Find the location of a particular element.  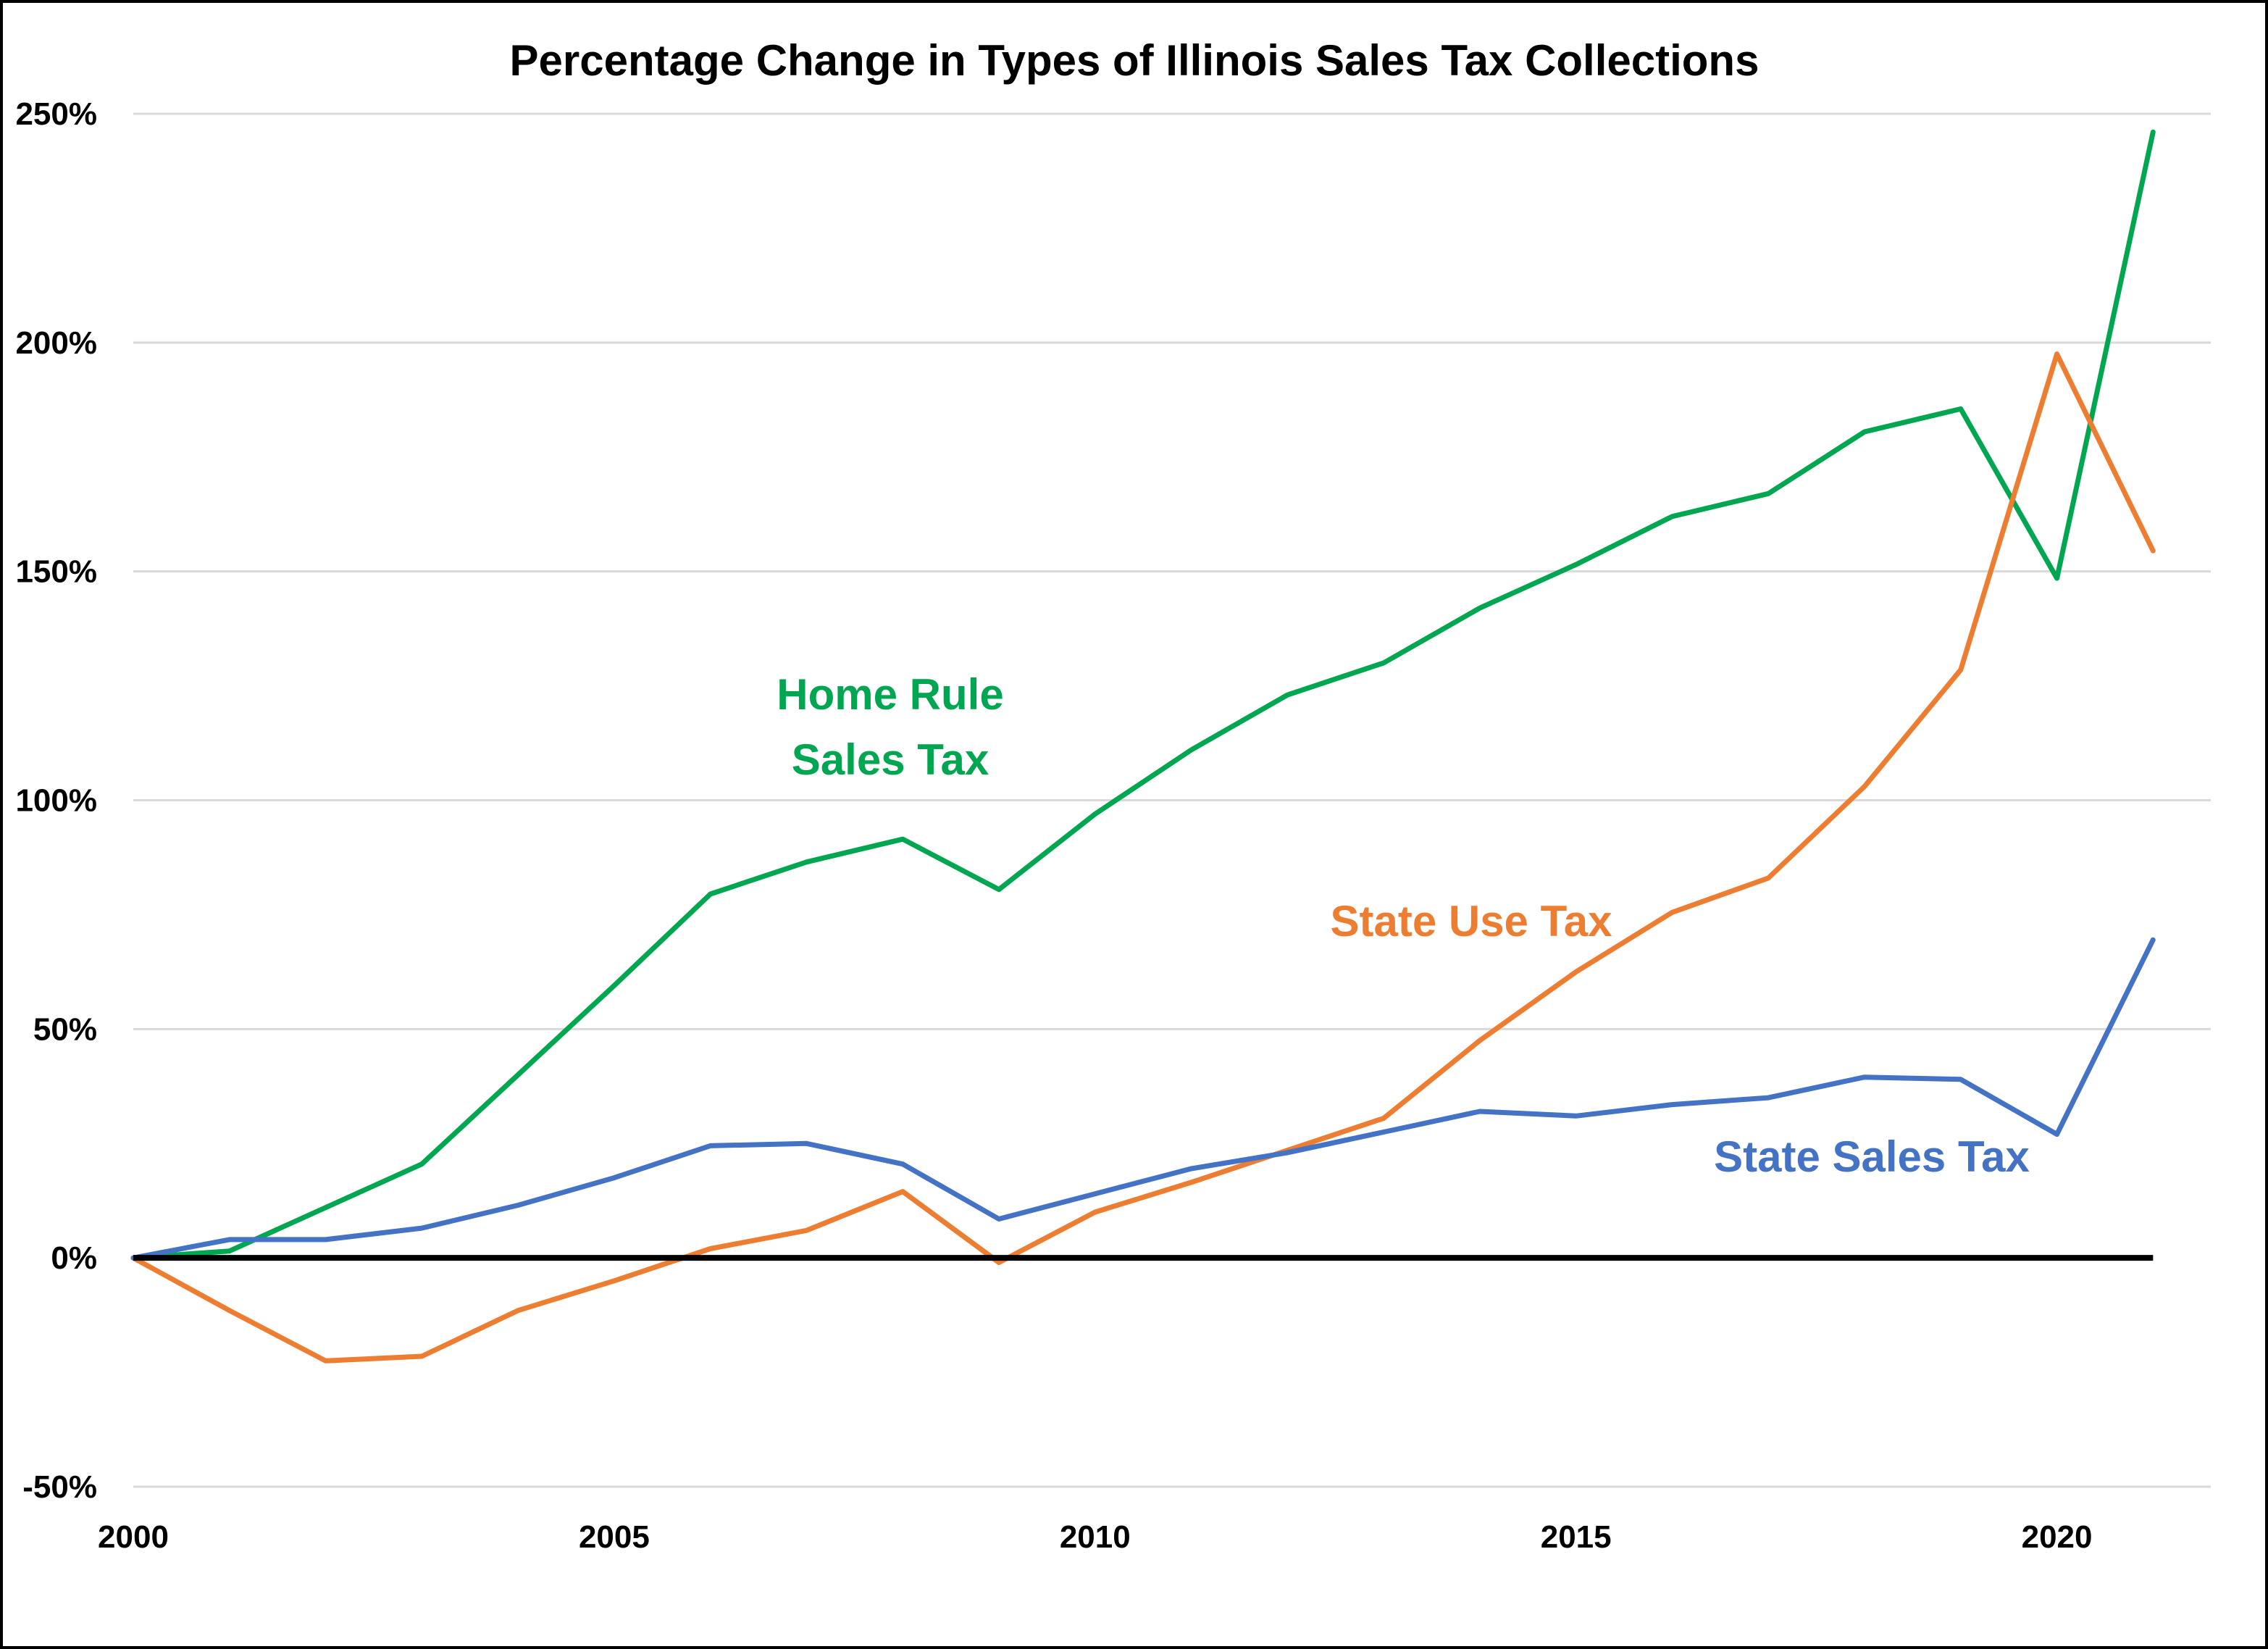

x-tick-label: 2020 is located at coordinates (2058, 1537).